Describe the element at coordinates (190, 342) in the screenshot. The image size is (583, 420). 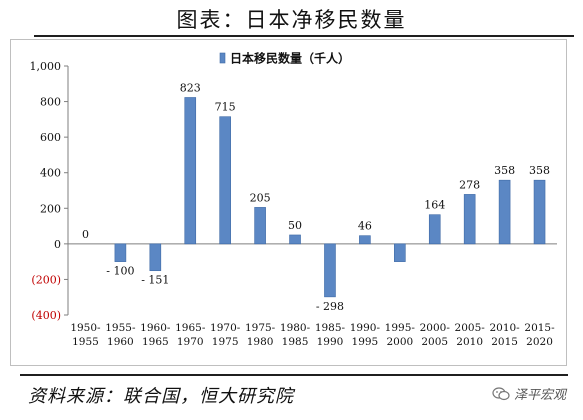
I see `x-tick-label-line: 1970` at that location.